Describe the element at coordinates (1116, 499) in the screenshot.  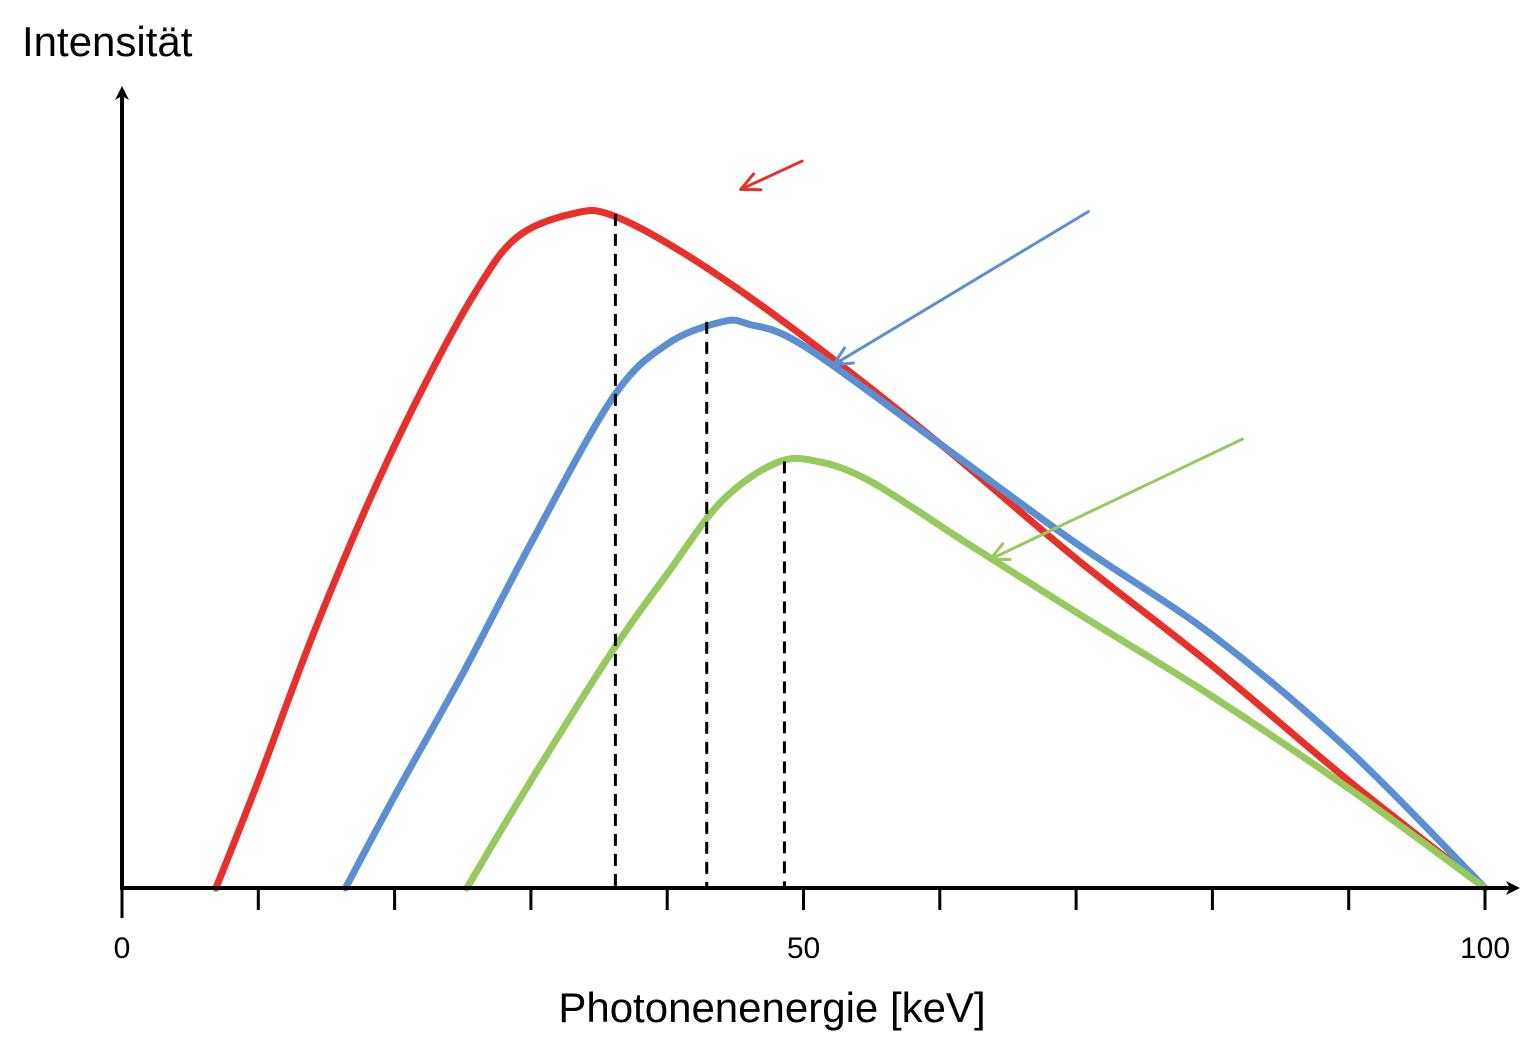
I see `series-3-arrow` at that location.